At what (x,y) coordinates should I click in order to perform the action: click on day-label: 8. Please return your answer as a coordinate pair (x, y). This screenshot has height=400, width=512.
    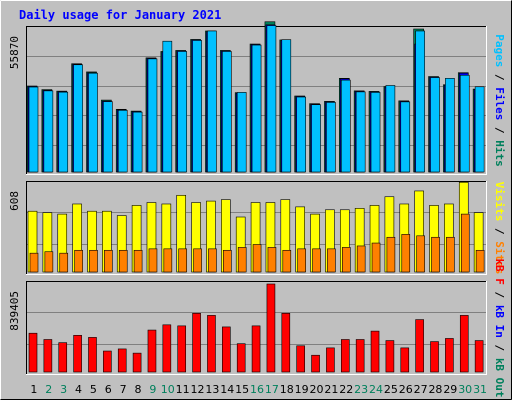
    Looking at the image, I should click on (138, 389).